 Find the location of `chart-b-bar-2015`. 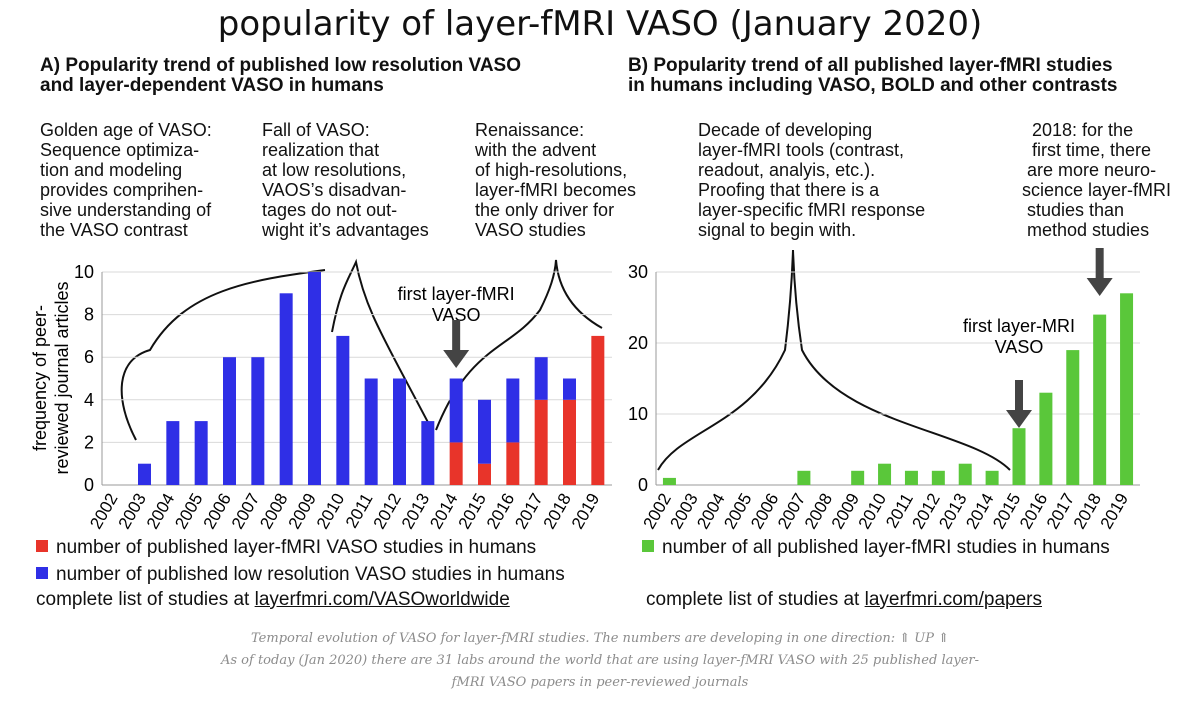

chart-b-bar-2015 is located at coordinates (1019, 456).